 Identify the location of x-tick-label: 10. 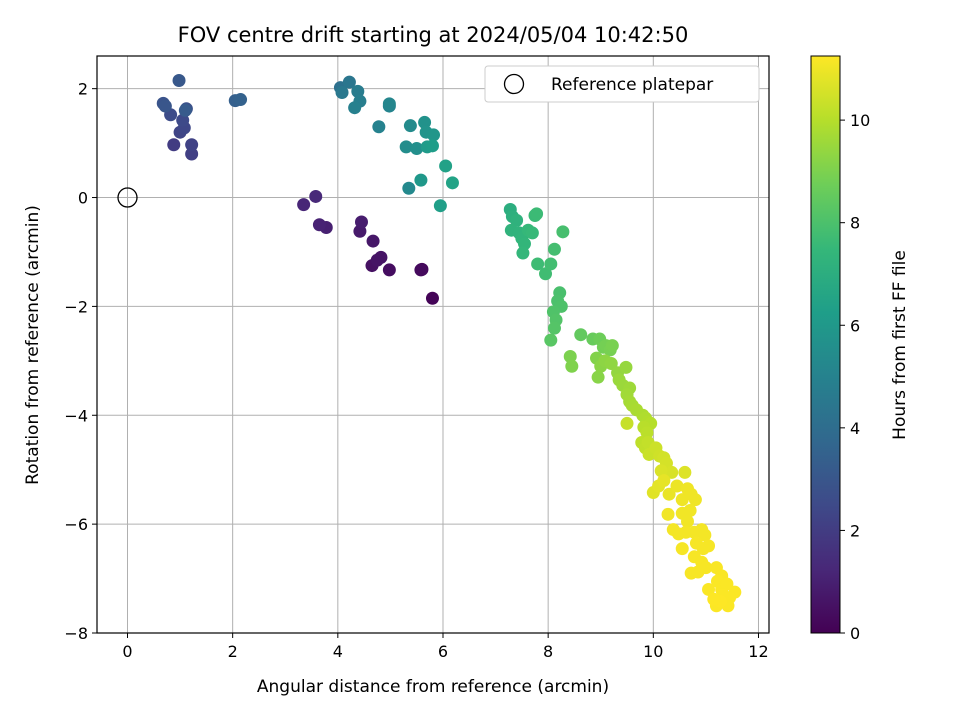
(653, 651).